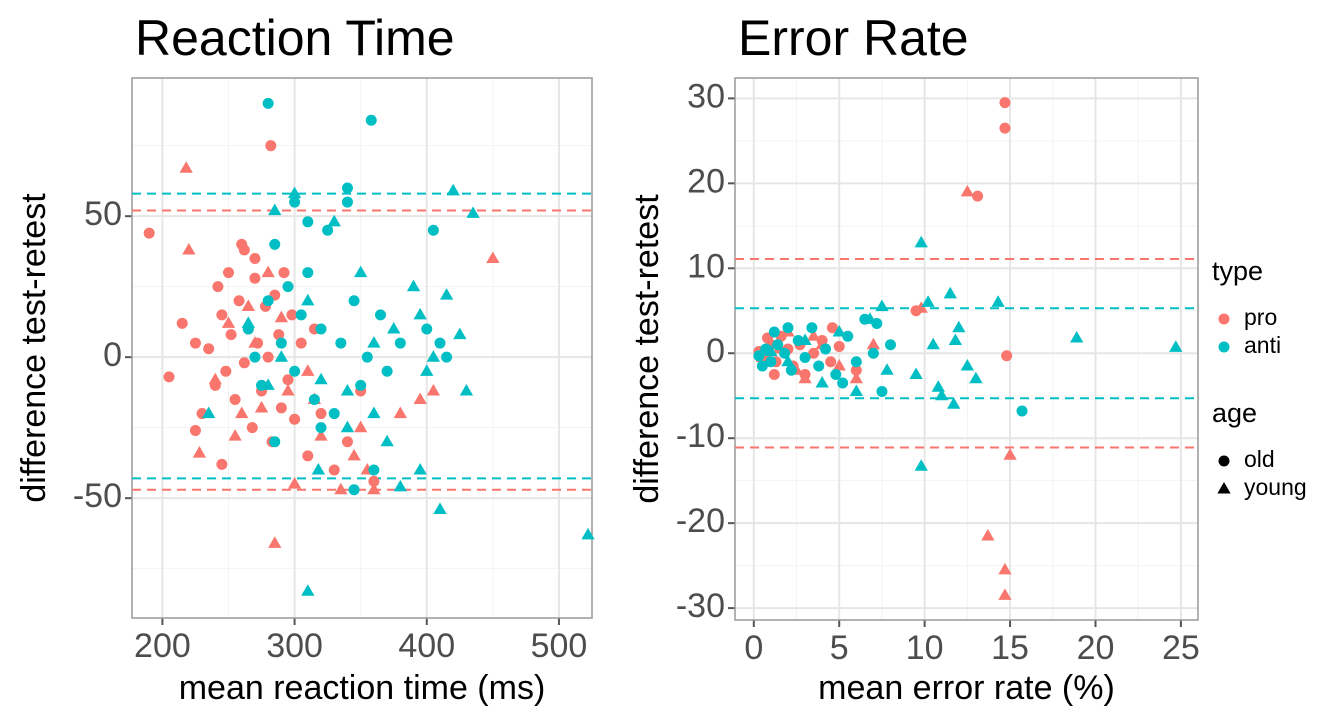 The width and height of the screenshot is (1328, 713). Describe the element at coordinates (97, 496) in the screenshot. I see `y-tick-label: -50` at that location.